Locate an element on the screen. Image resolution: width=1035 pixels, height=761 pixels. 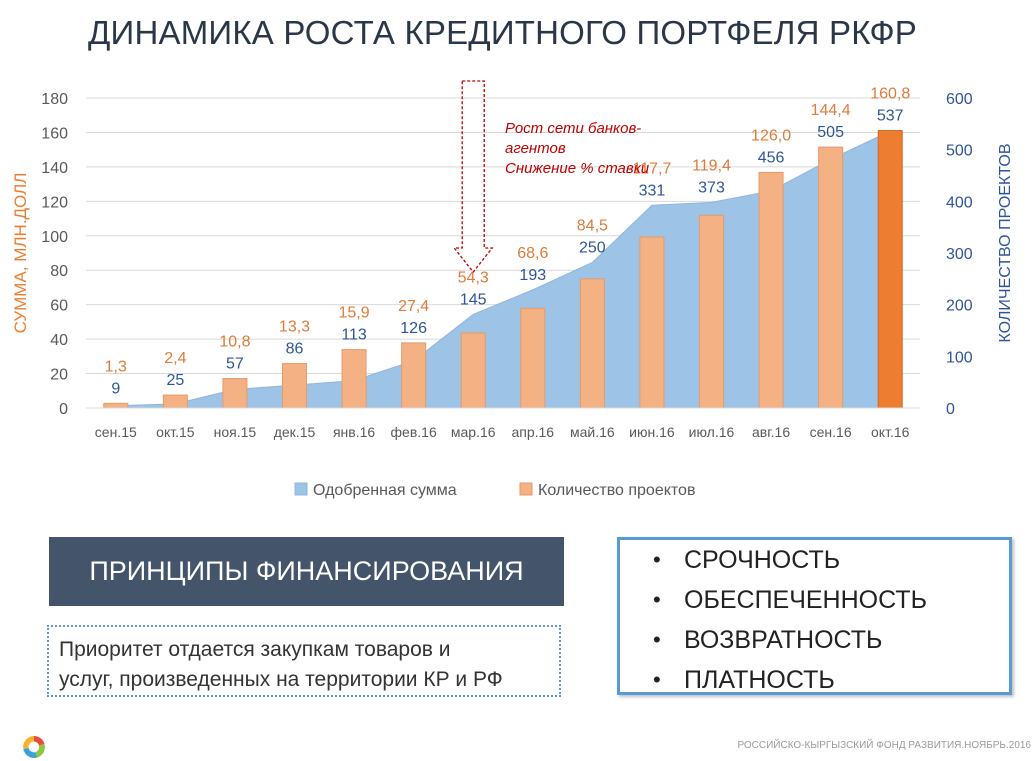
y-tick-label: 40 is located at coordinates (59, 340).